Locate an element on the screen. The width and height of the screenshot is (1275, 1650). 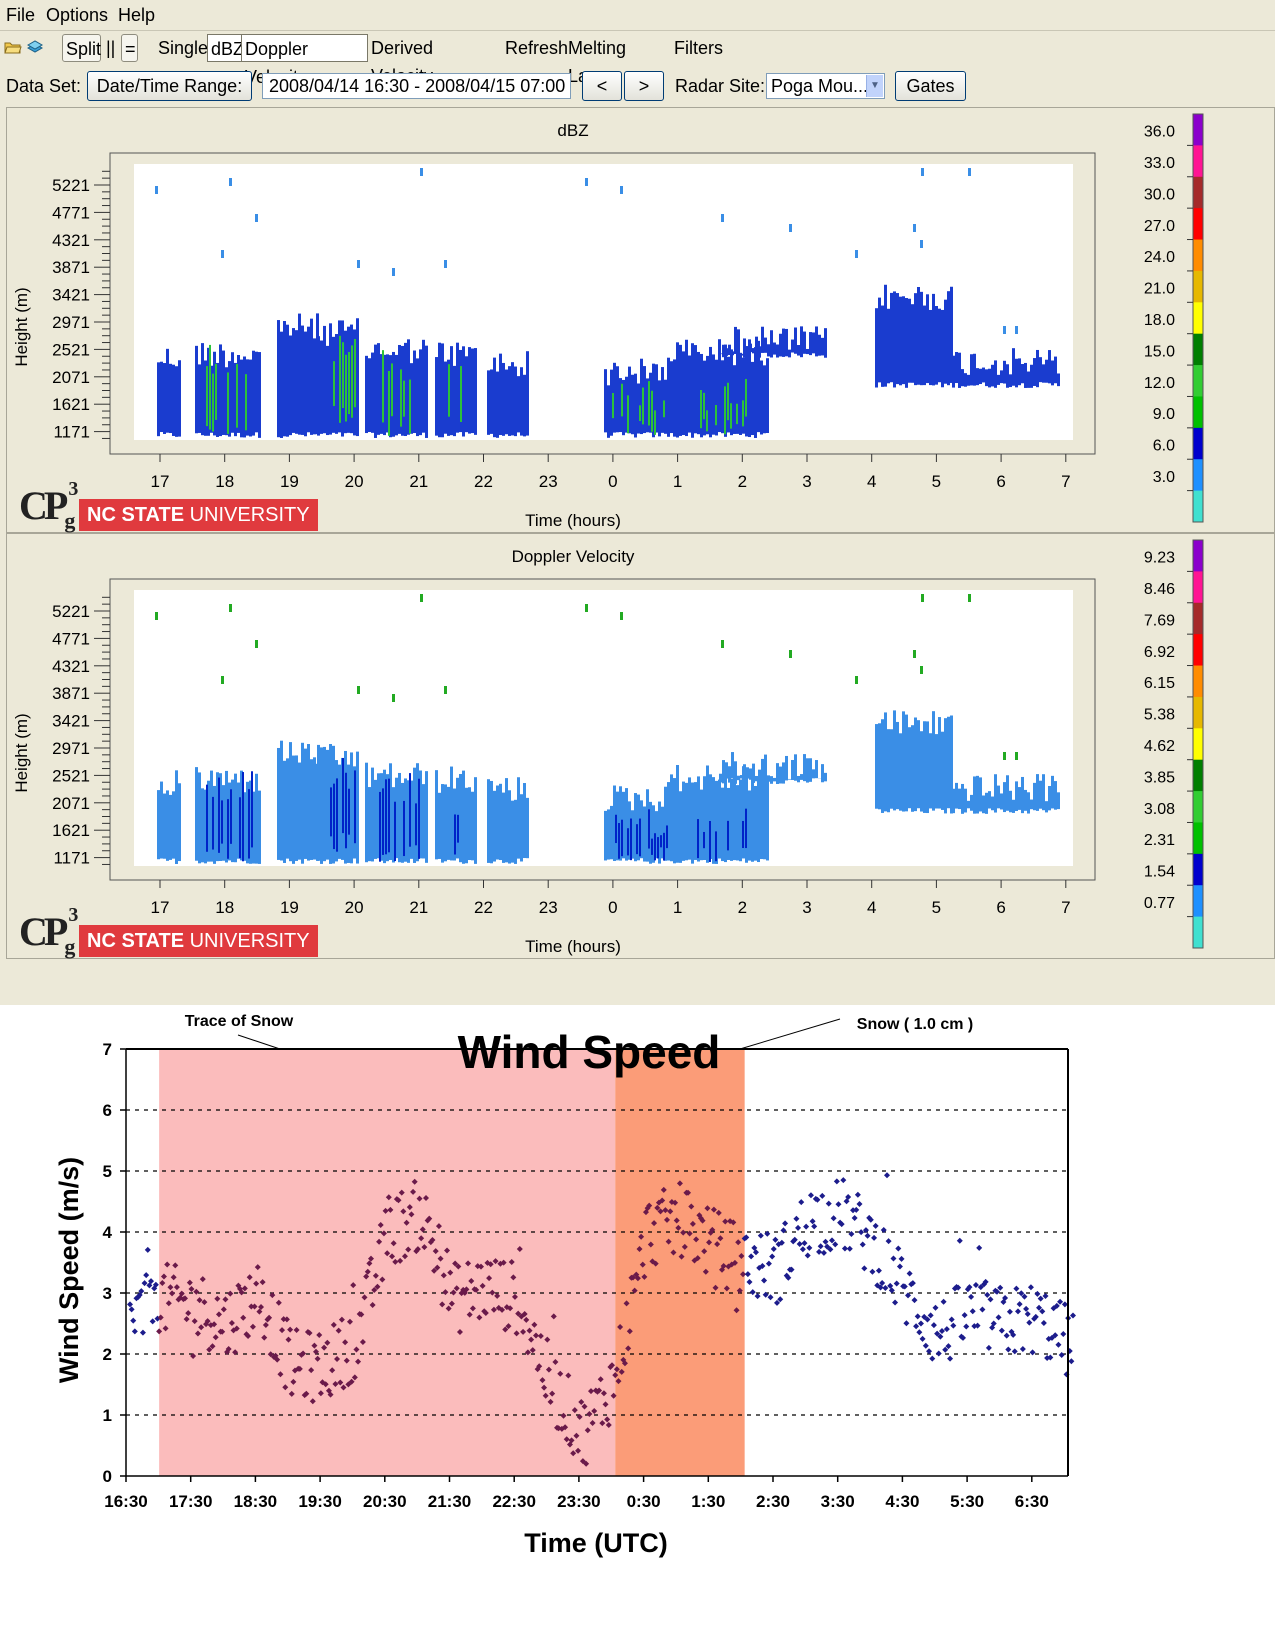
date-time-range-button: Date/Time Range: is located at coordinates (169, 86).